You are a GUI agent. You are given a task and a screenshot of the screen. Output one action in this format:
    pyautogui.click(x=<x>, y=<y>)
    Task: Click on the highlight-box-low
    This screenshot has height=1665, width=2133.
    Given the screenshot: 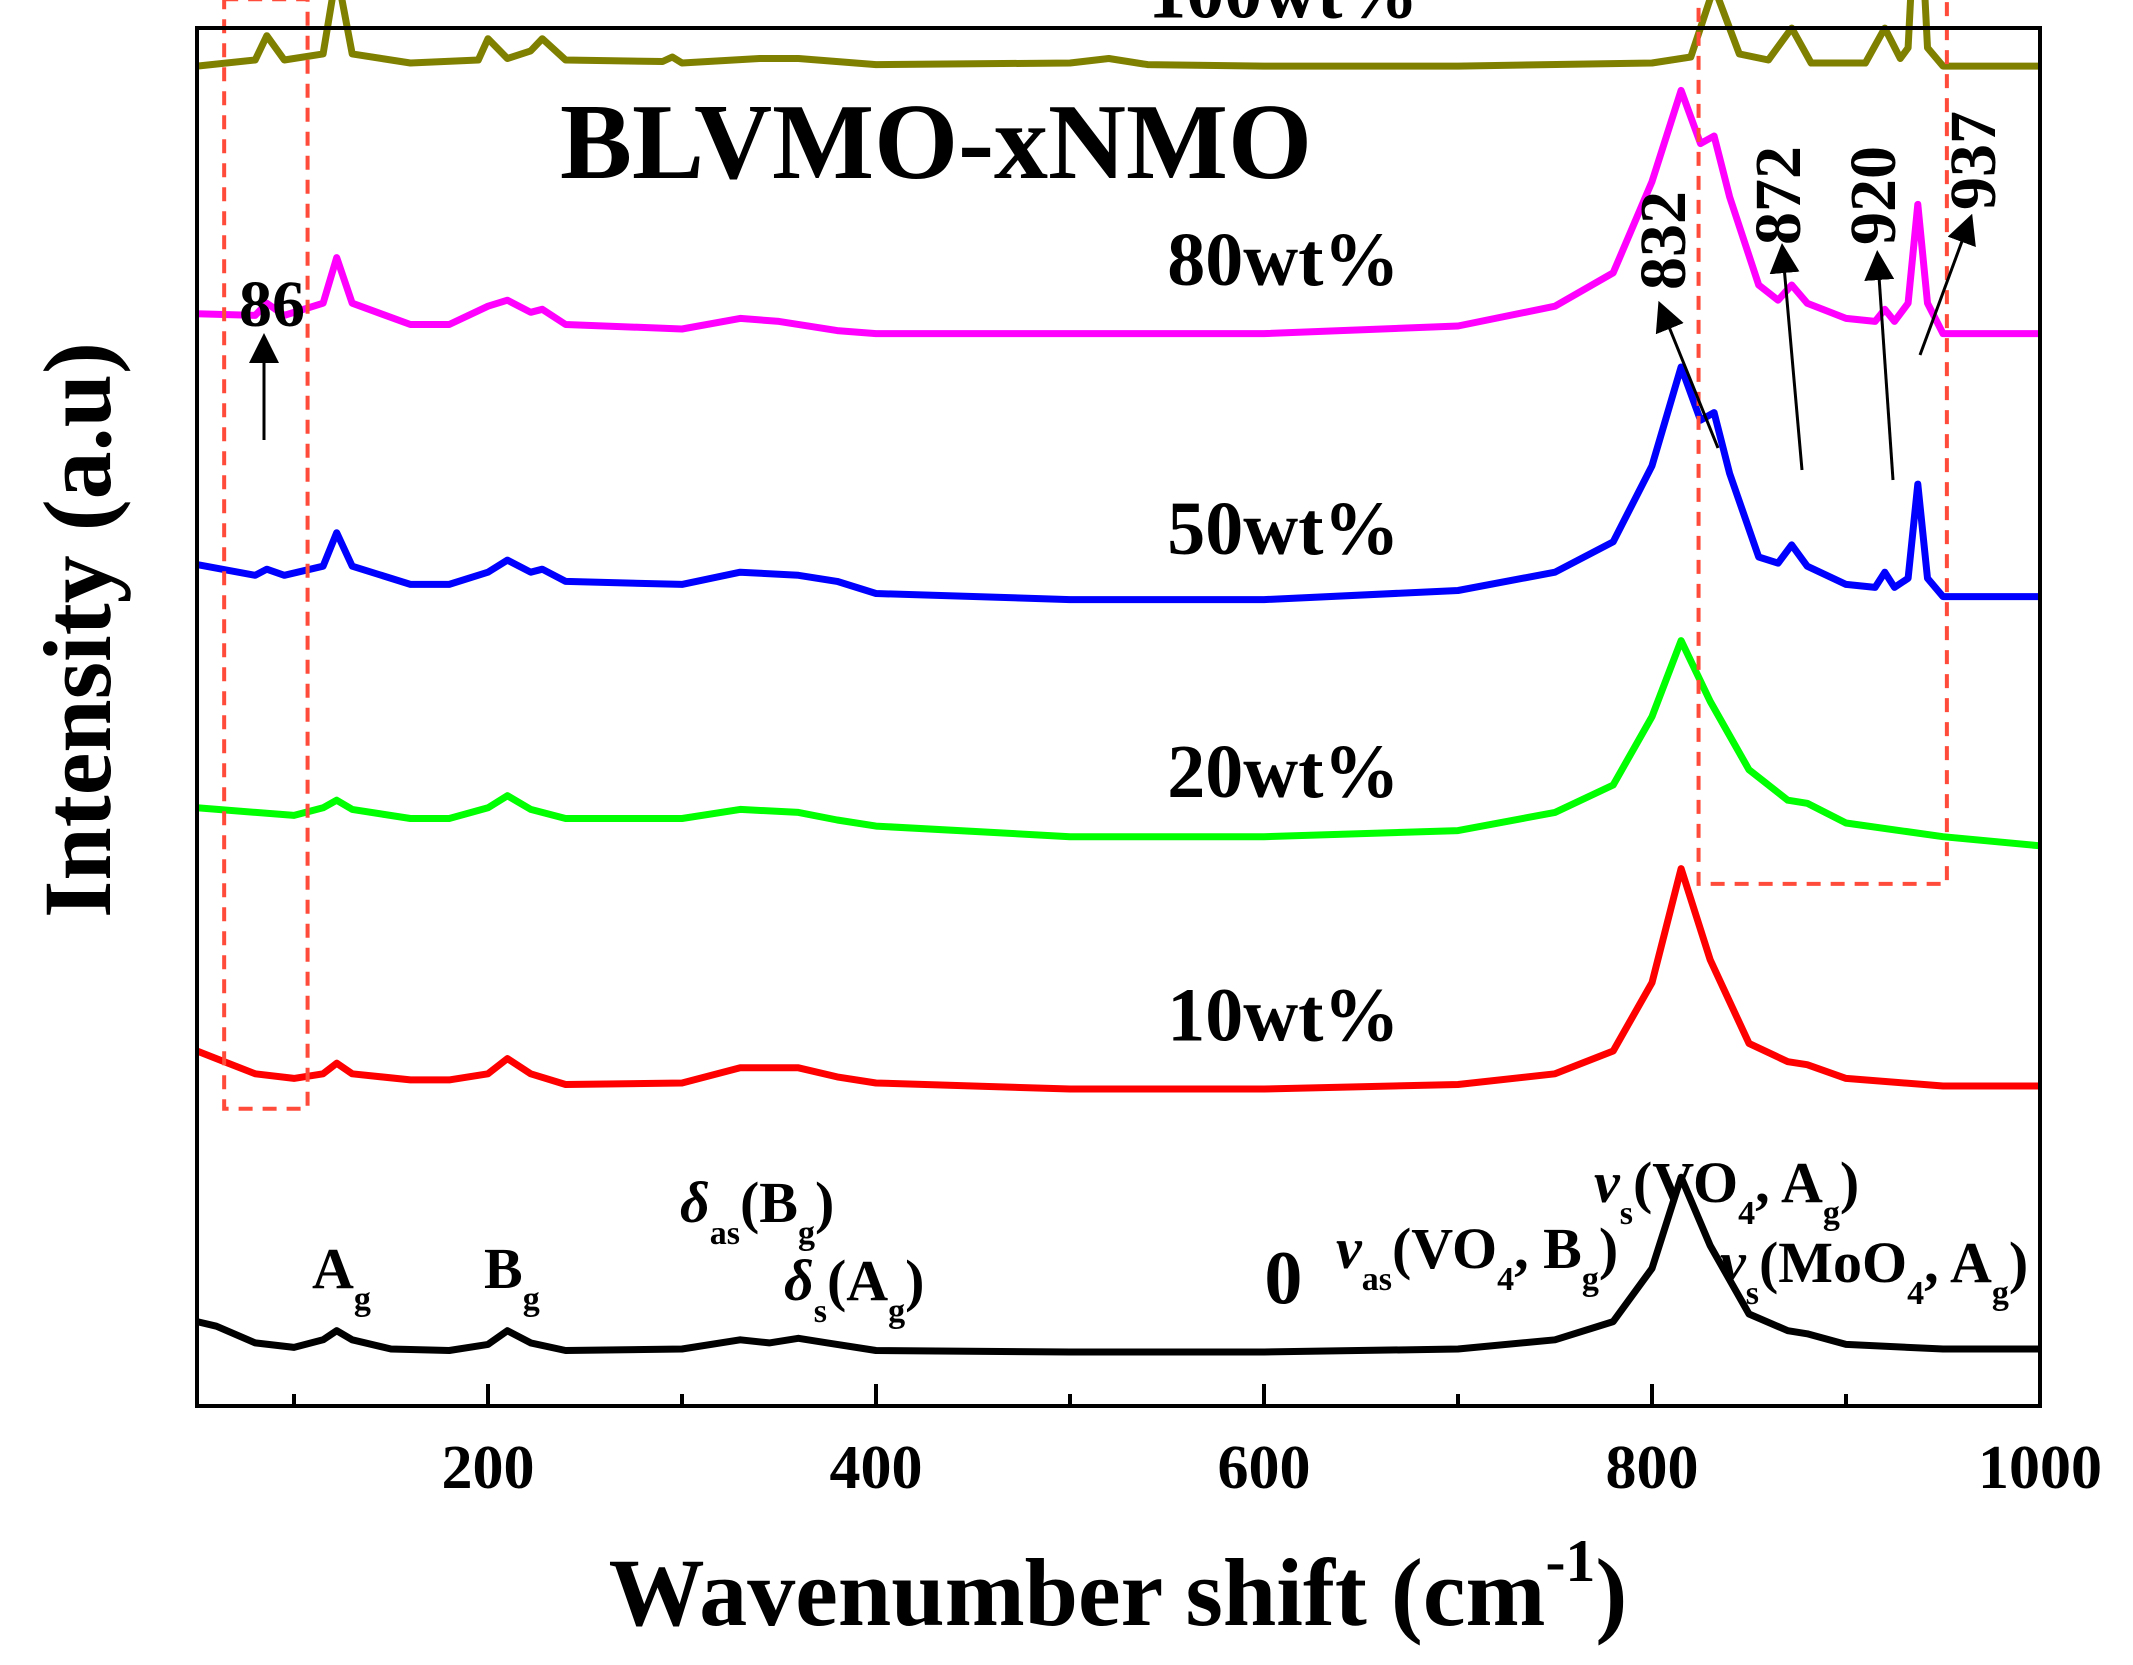 What is the action you would take?
    pyautogui.click(x=266, y=555)
    